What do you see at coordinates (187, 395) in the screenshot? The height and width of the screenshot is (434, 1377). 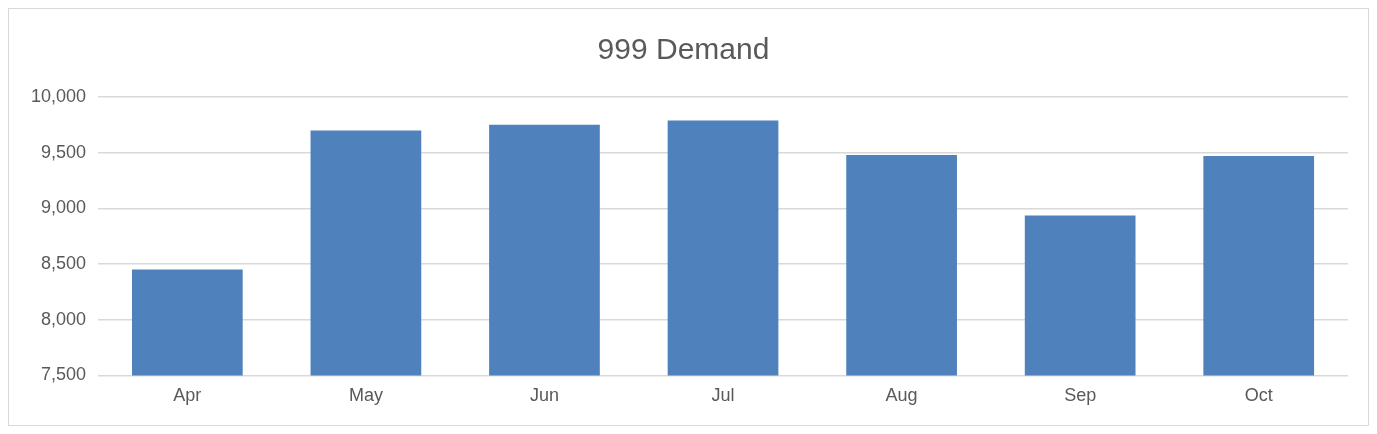 I see `x-tick-label: Apr` at bounding box center [187, 395].